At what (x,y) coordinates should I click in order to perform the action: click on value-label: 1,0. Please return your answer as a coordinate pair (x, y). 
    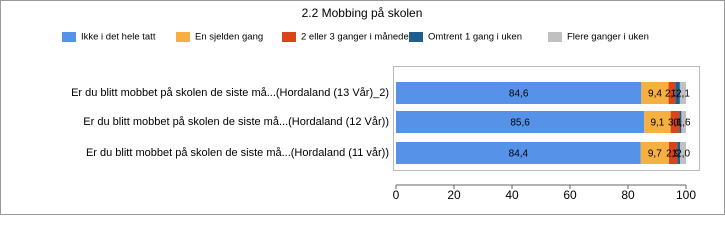
    Looking at the image, I should click on (679, 154).